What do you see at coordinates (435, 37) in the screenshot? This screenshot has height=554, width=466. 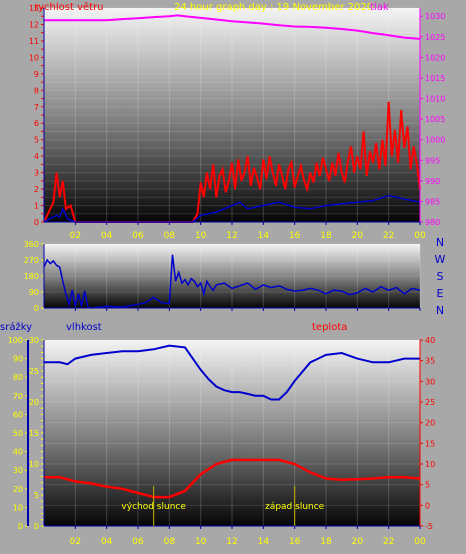 I see `y-tick-label: 1025` at bounding box center [435, 37].